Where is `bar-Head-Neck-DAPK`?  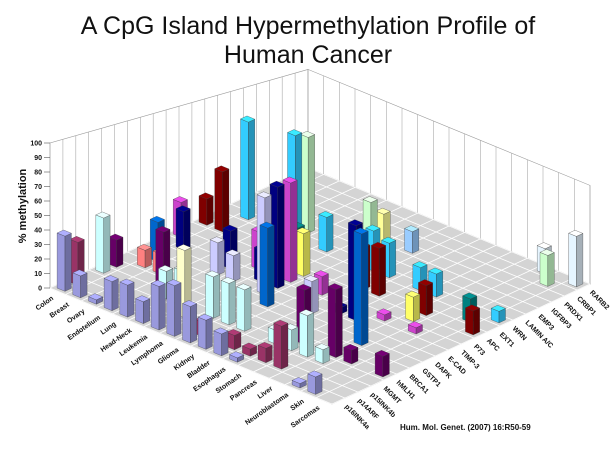
bar-Head-Neck-DAPK is located at coordinates (233, 265).